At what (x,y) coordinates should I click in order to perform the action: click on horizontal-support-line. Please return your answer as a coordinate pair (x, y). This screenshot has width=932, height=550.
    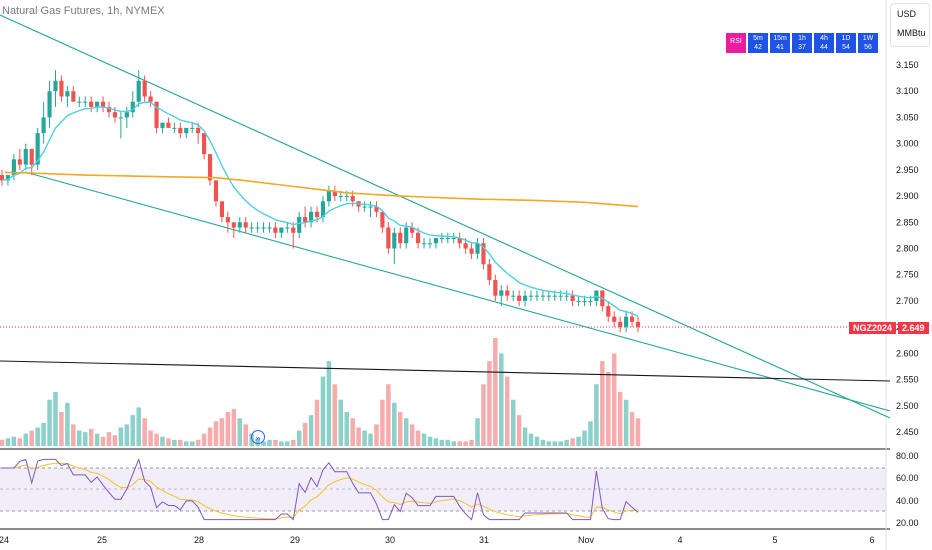
    Looking at the image, I should click on (445, 371).